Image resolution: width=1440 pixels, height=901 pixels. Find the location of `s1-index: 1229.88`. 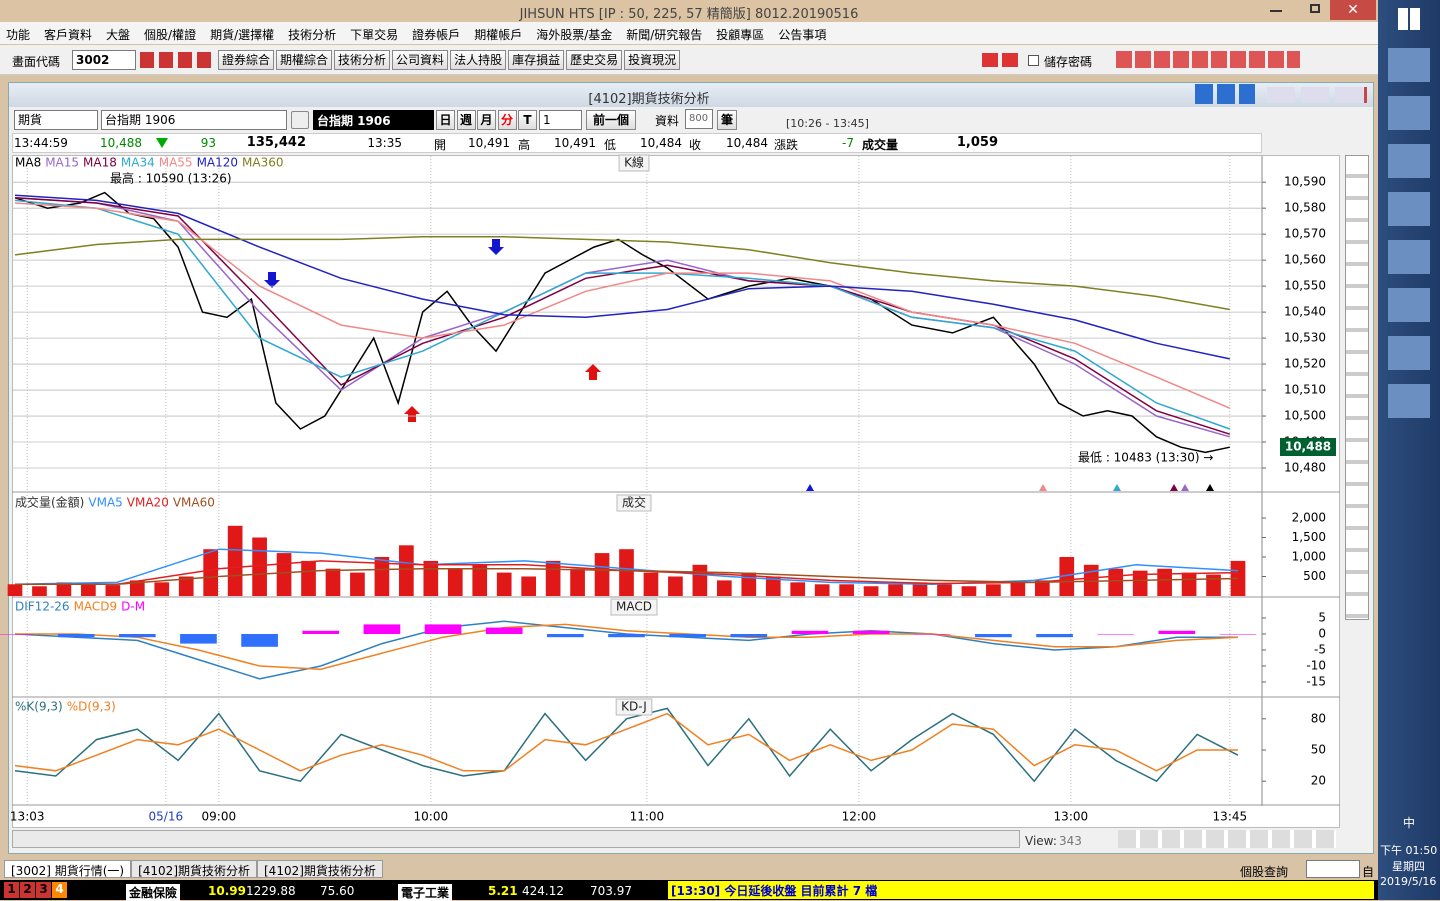

s1-index: 1229.88 is located at coordinates (271, 891).